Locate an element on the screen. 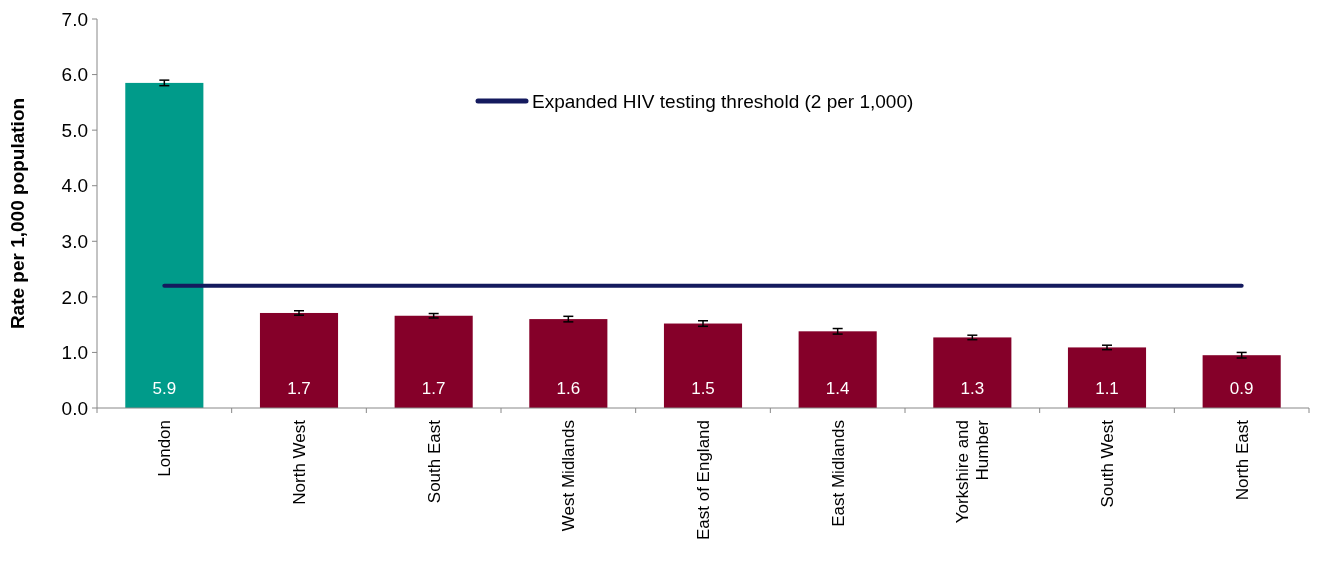 The width and height of the screenshot is (1319, 565). data-label: 1.4 is located at coordinates (837, 388).